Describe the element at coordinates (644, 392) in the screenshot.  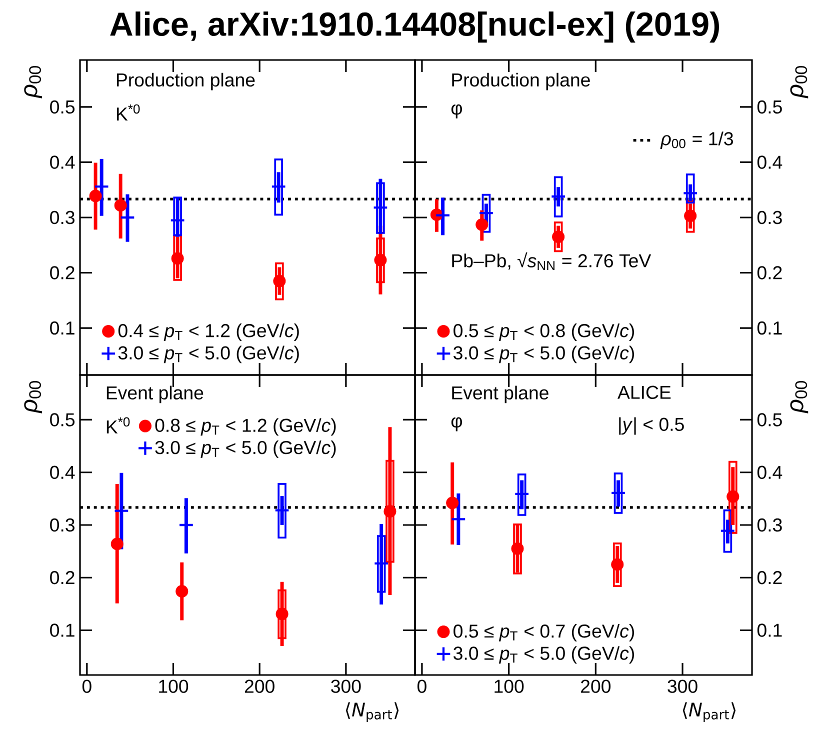
I see `annotation: ALICE` at that location.